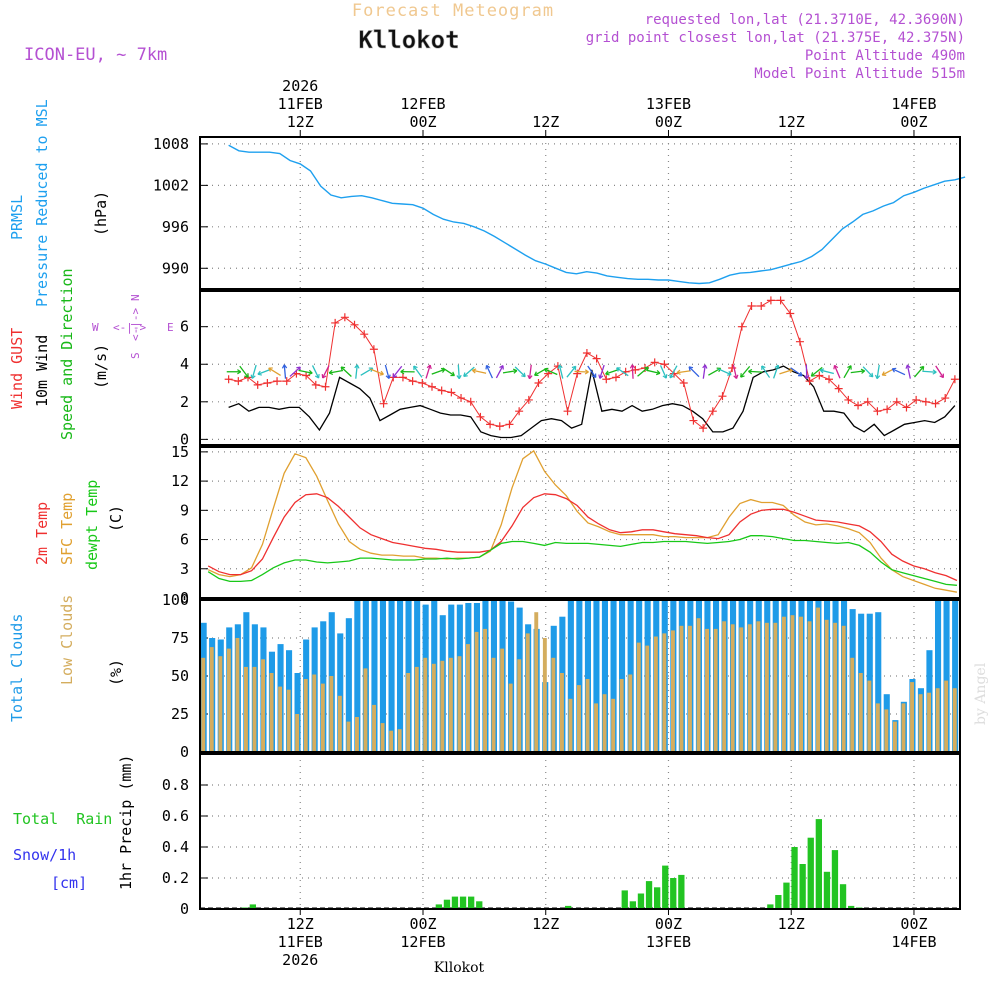 The width and height of the screenshot is (1000, 1000). What do you see at coordinates (582, 560) in the screenshot?
I see `dewpt-line` at bounding box center [582, 560].